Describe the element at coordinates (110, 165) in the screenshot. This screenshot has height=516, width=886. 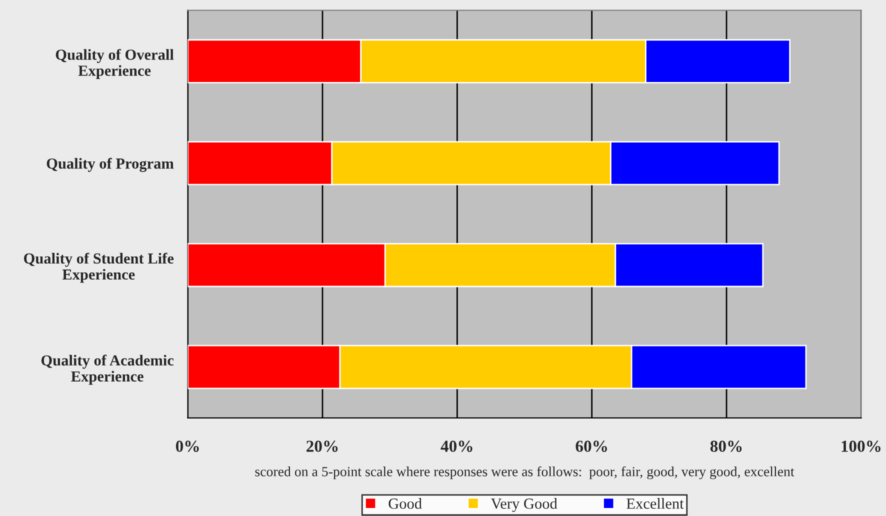
I see `y-tick-label: Quality of Program` at that location.